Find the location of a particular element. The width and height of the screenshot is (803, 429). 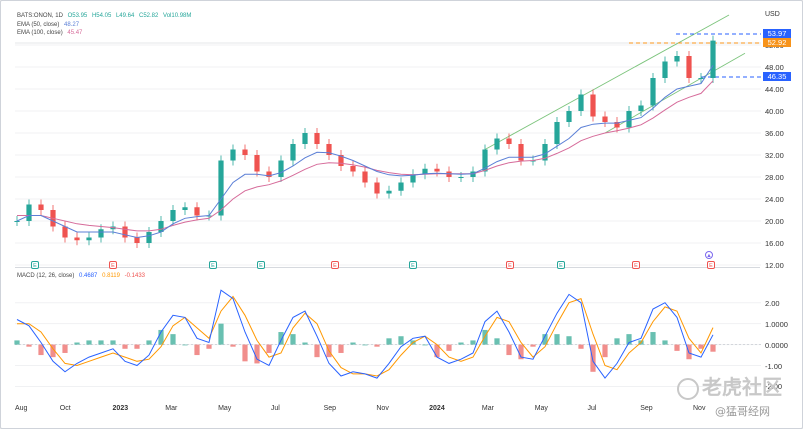

macd-tick-label: -2.00 is located at coordinates (774, 387).